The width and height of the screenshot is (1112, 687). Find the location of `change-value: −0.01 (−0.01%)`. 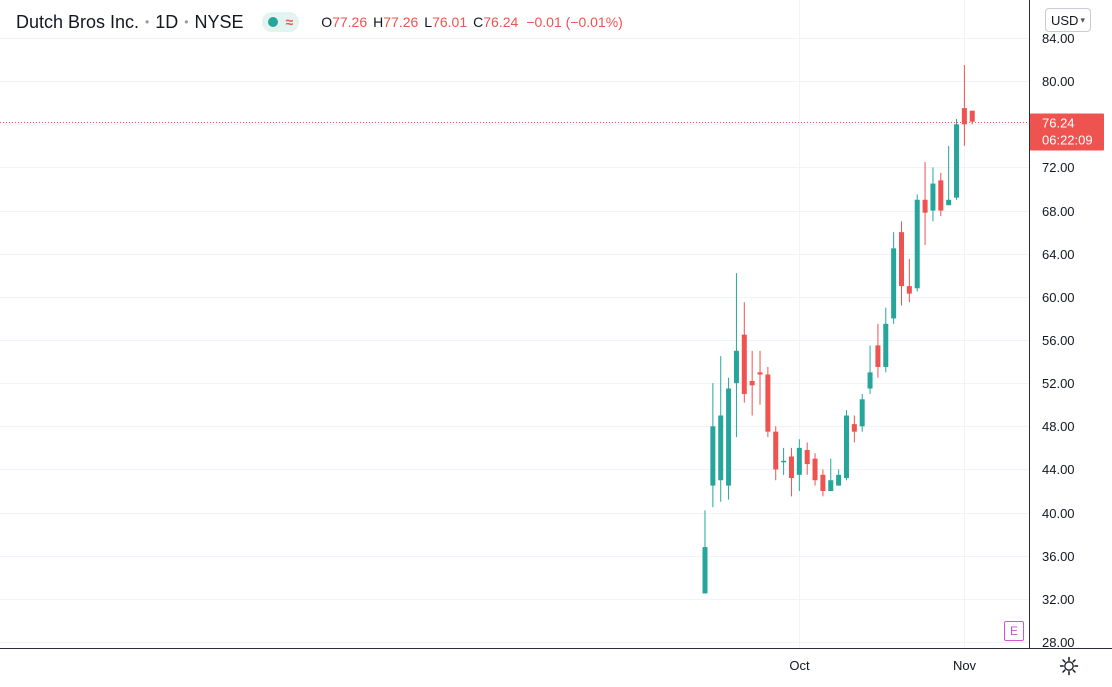

change-value: −0.01 (−0.01%) is located at coordinates (574, 22).